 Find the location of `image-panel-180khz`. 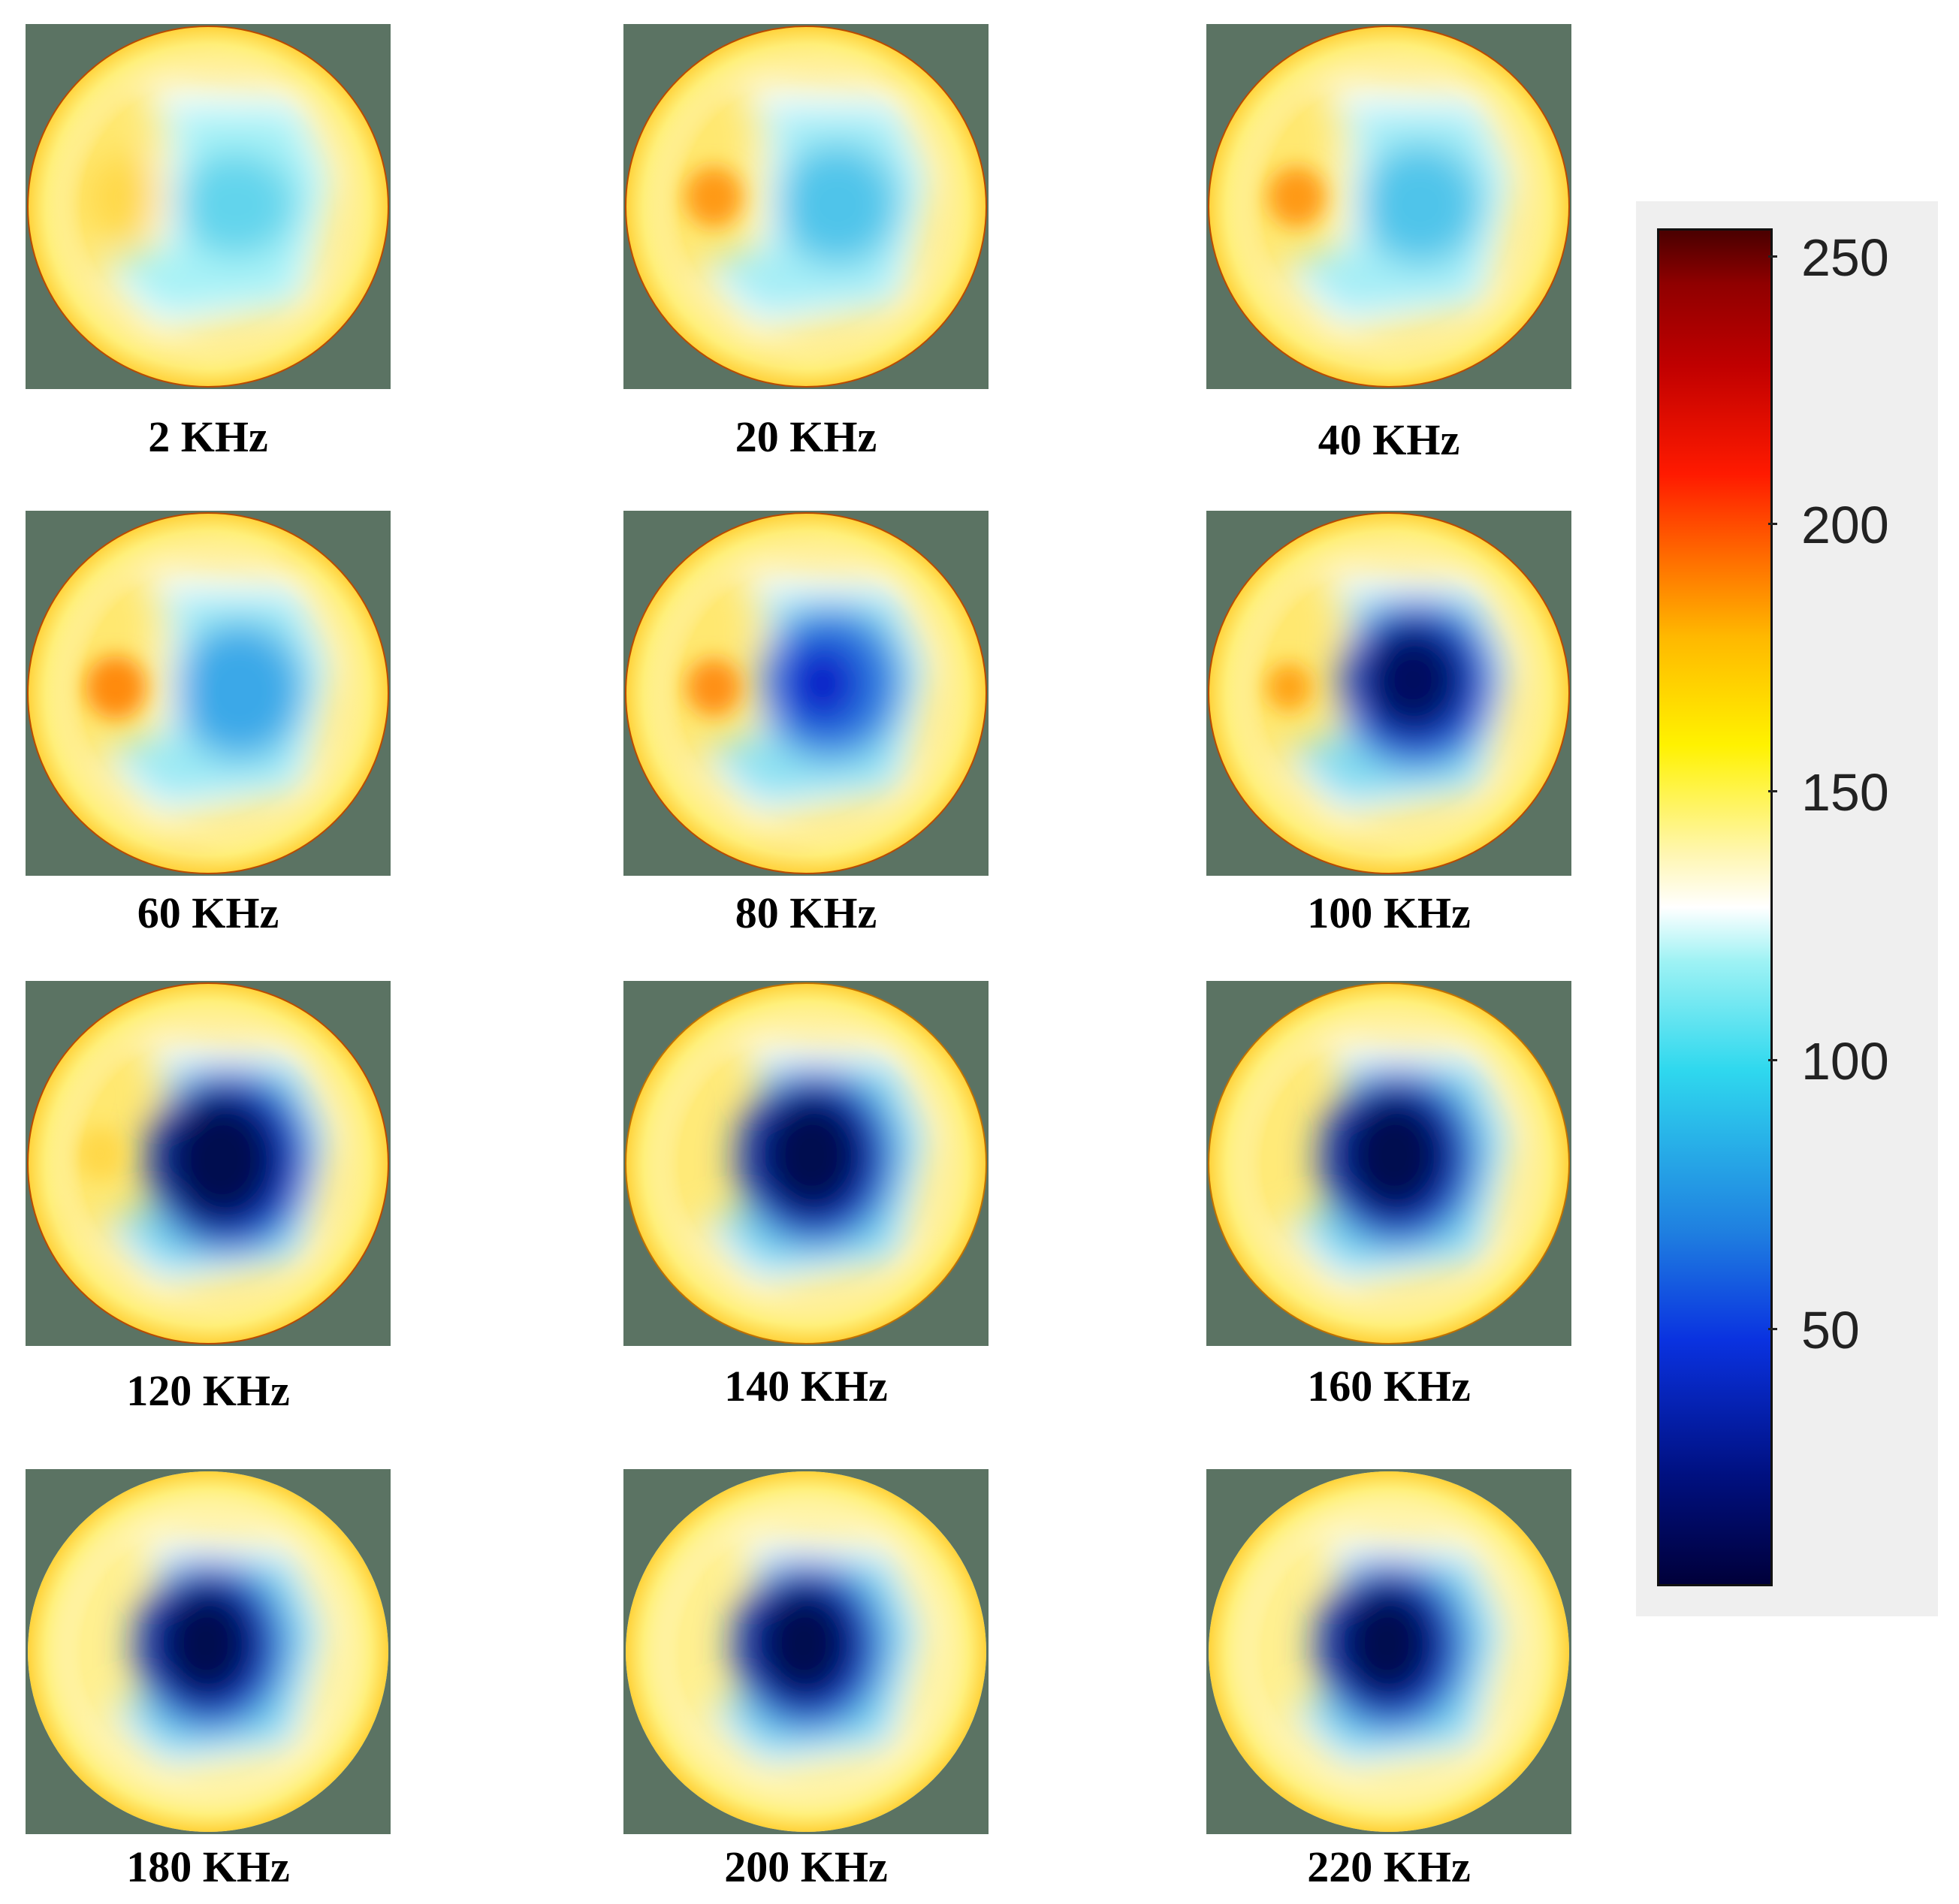

image-panel-180khz is located at coordinates (208, 1651).